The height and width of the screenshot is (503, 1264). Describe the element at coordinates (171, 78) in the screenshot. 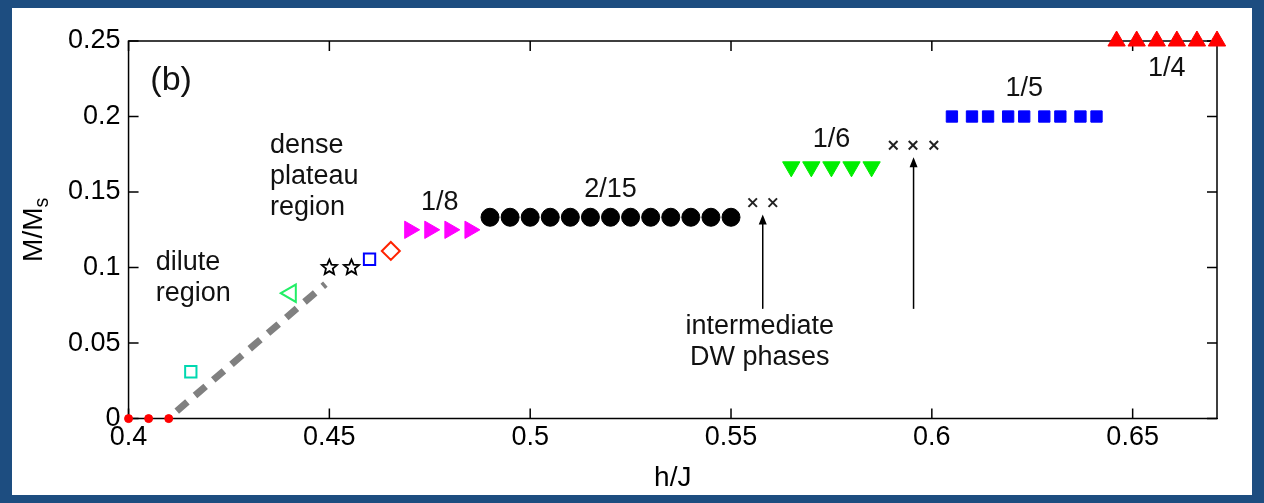

I see `annotation: (b)` at that location.